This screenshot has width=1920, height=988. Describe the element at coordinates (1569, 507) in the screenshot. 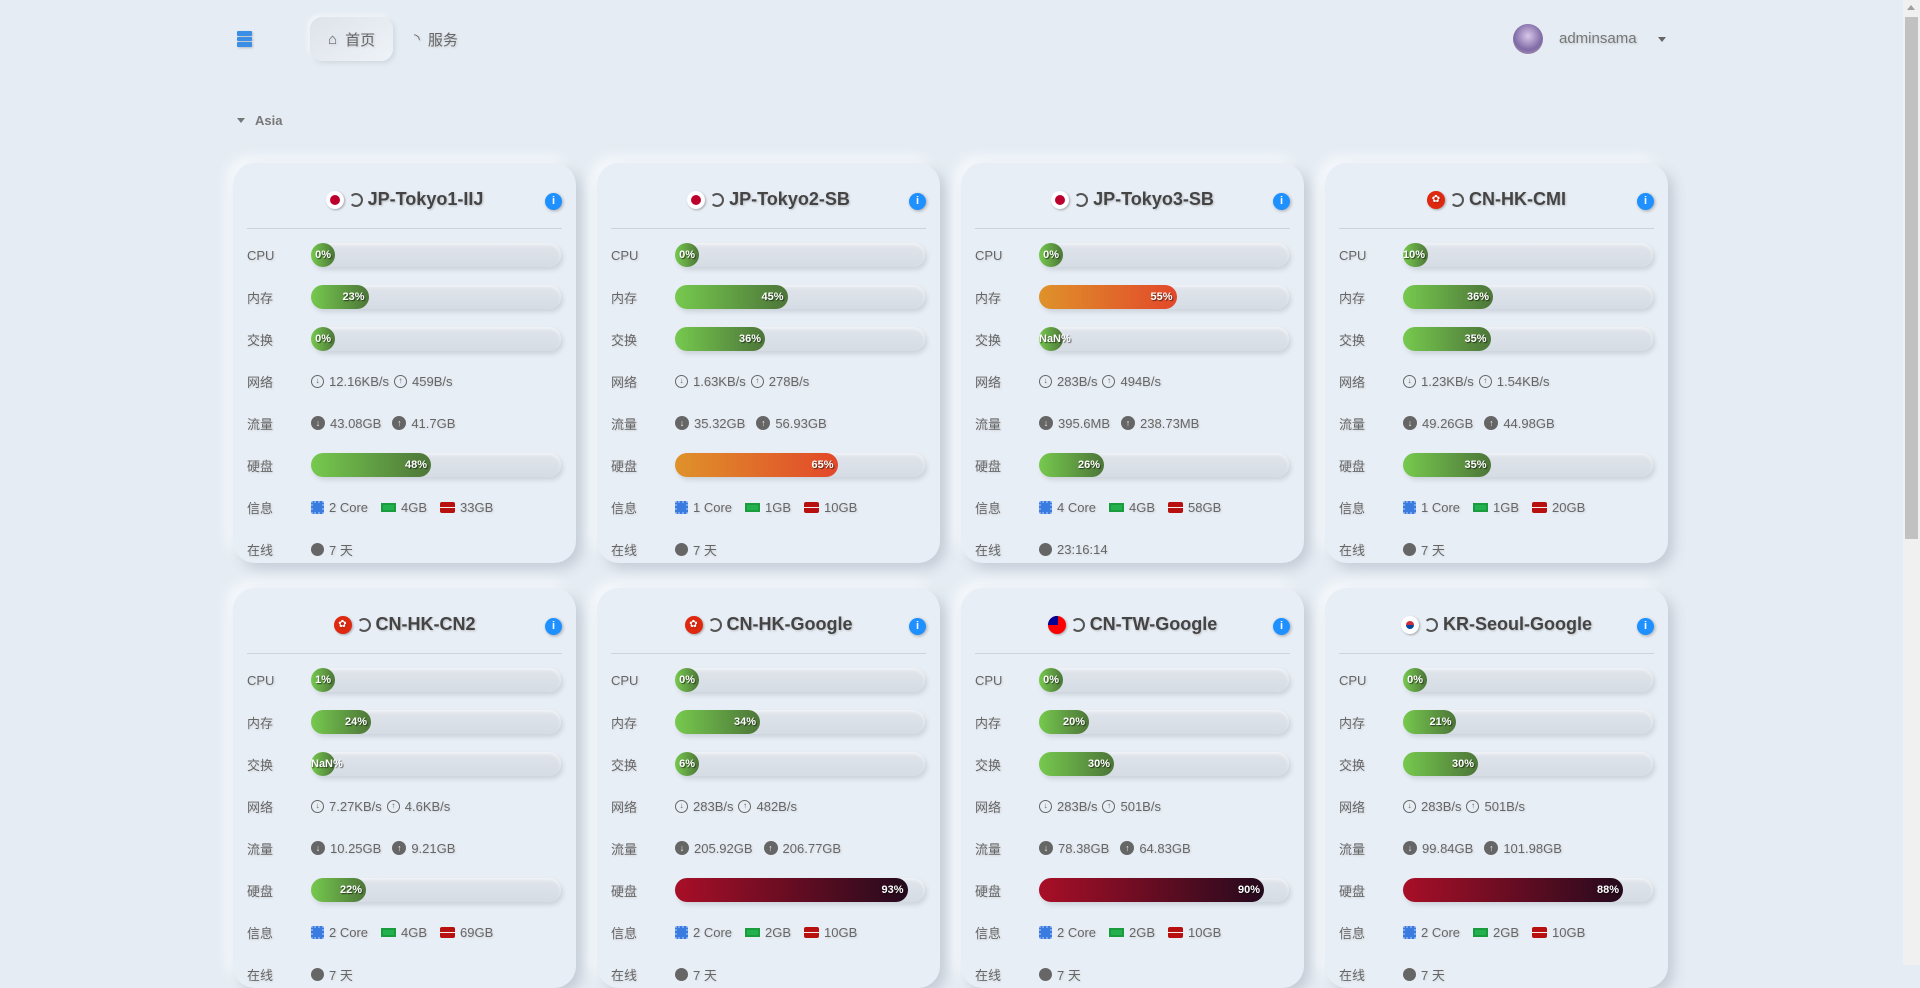

I see `storage: 20GB` at that location.